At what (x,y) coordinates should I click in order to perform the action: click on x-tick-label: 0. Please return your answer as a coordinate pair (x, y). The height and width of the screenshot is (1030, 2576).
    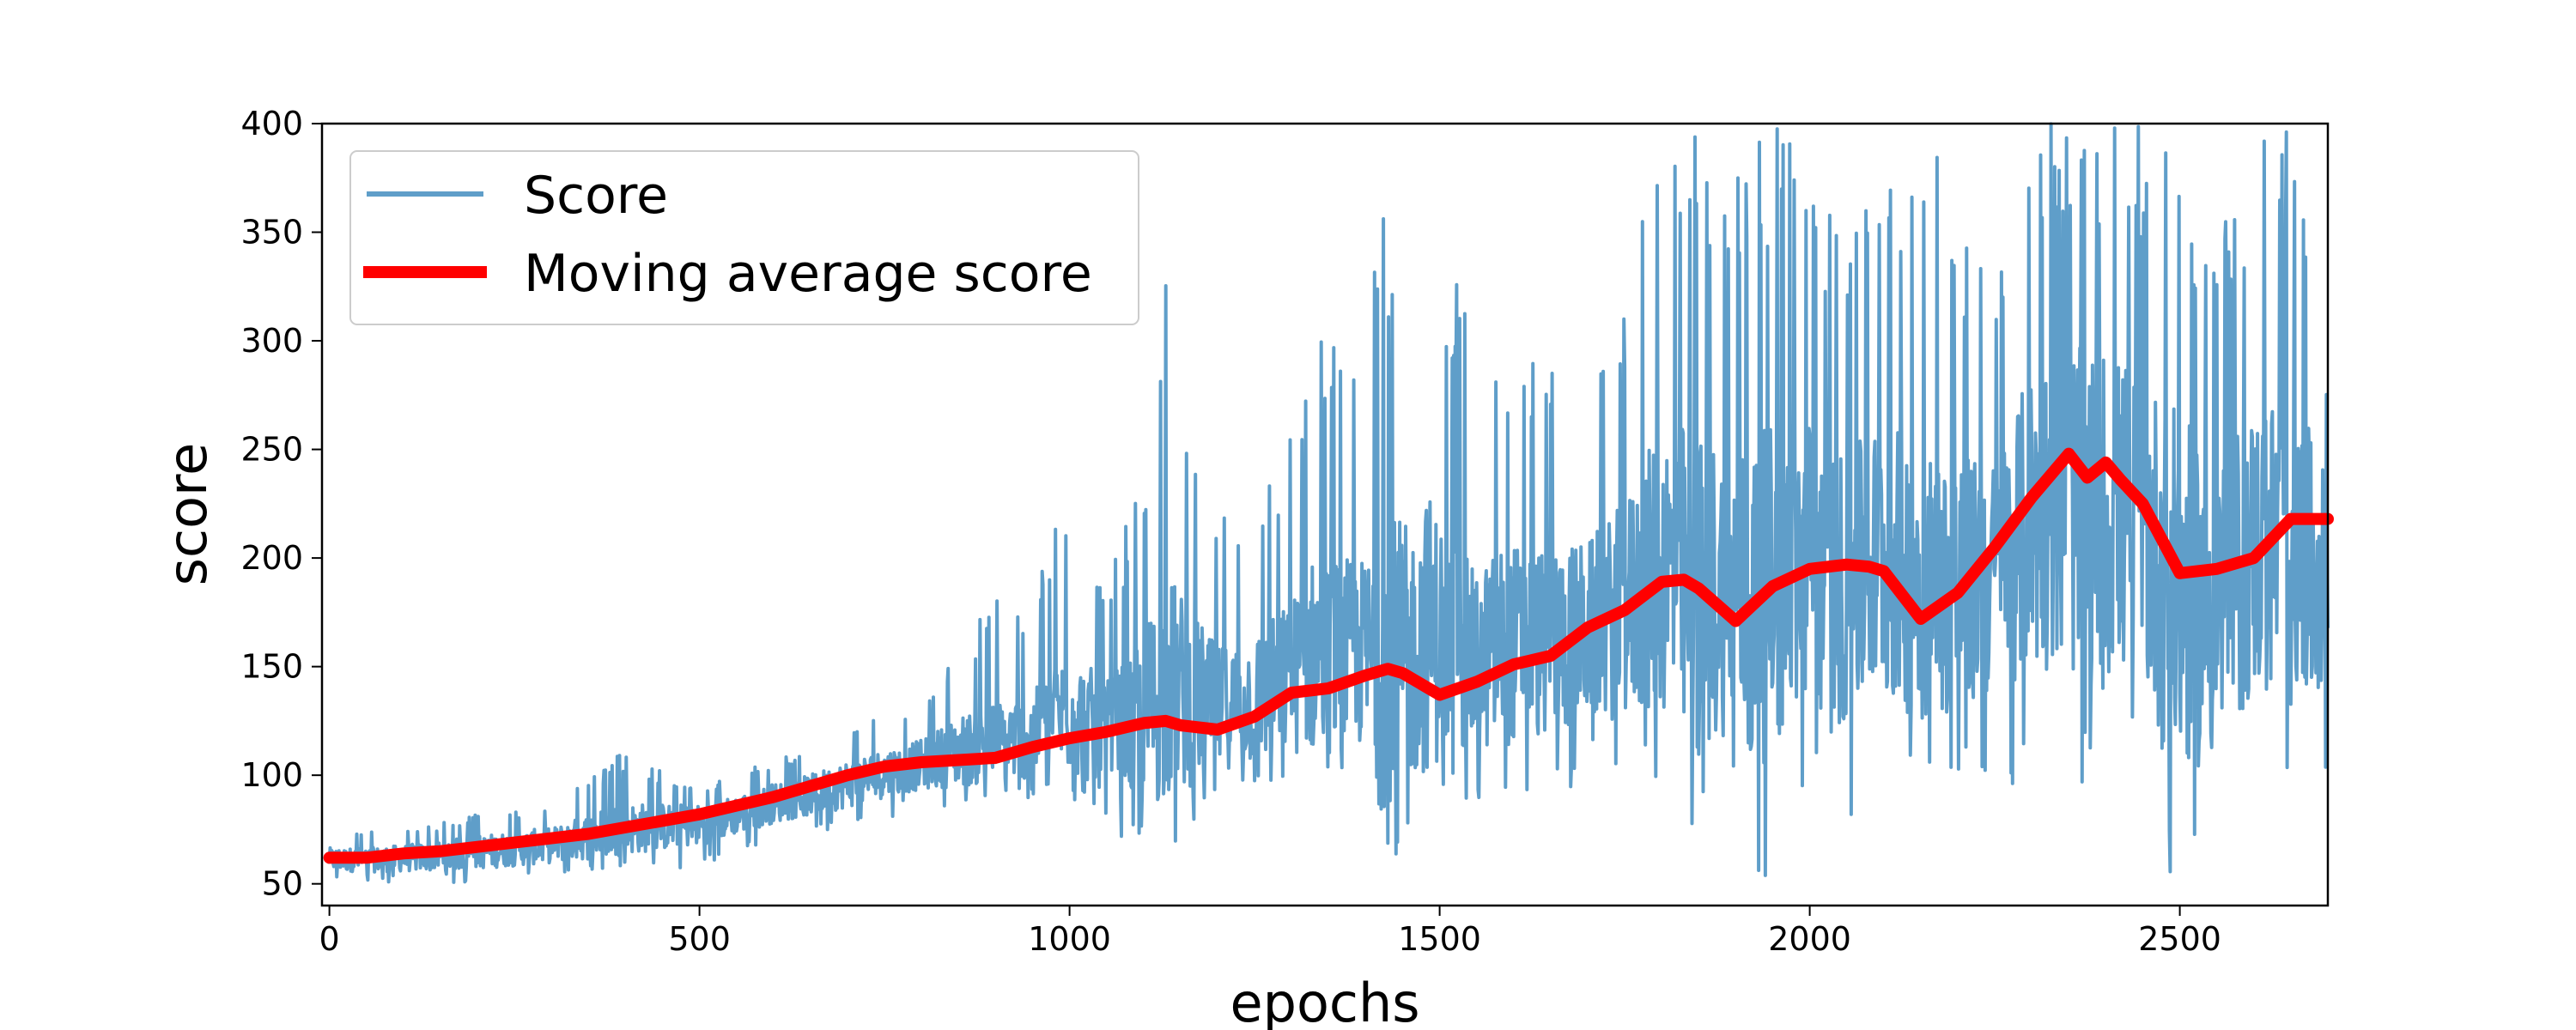
    Looking at the image, I should click on (329, 939).